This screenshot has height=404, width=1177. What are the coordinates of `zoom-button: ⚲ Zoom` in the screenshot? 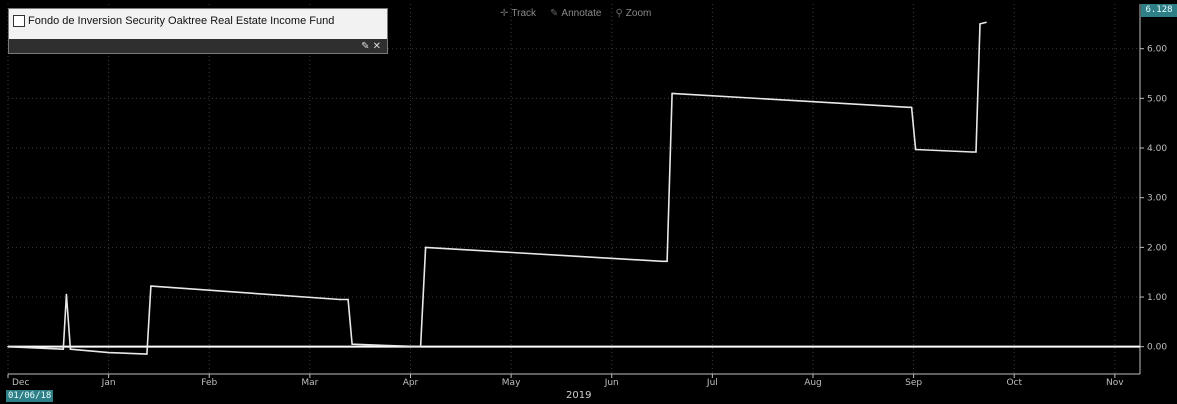 It's located at (633, 13).